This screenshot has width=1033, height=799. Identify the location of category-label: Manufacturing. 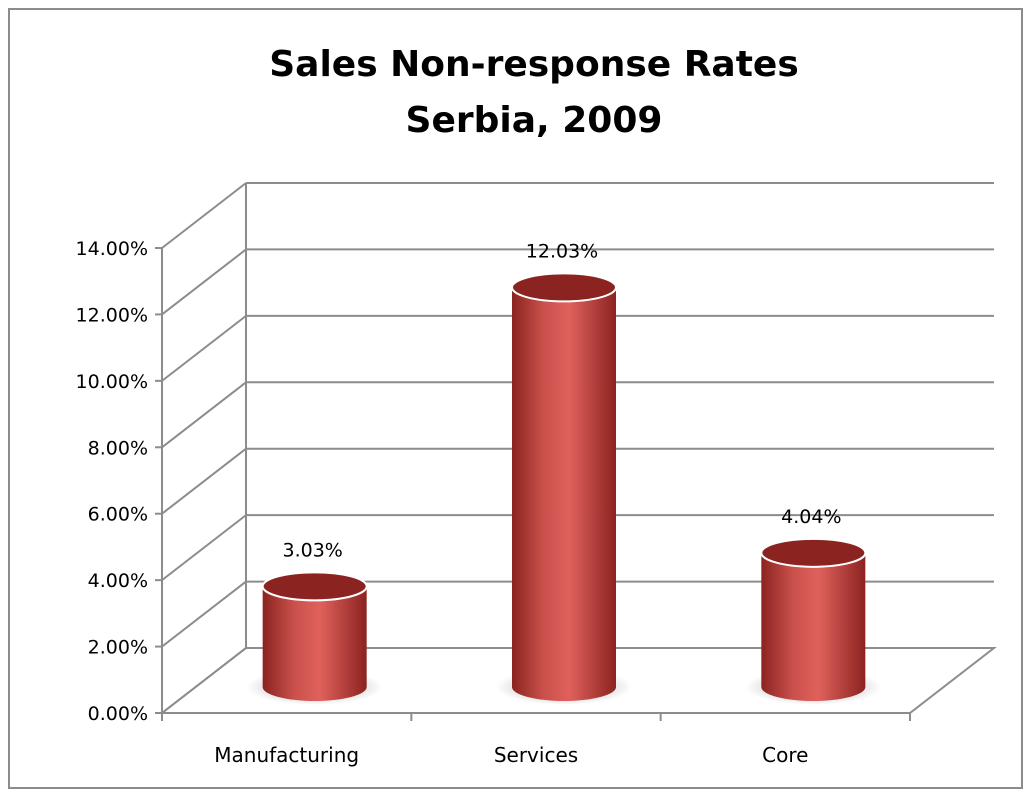
(286, 755).